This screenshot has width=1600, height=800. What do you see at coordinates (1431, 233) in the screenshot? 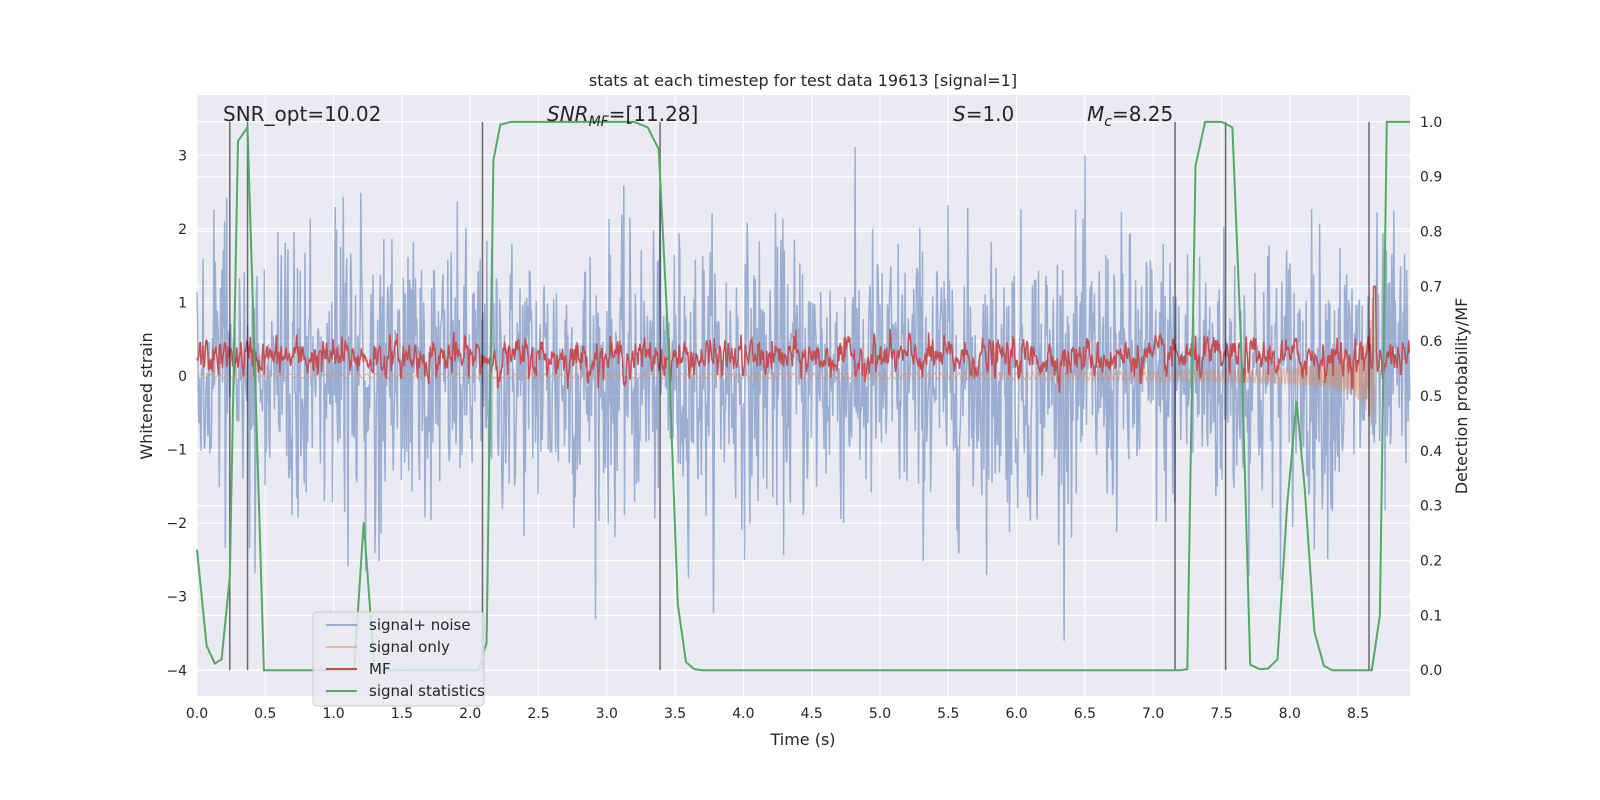
I see `y-right-tick-label: 0.8` at bounding box center [1431, 233].